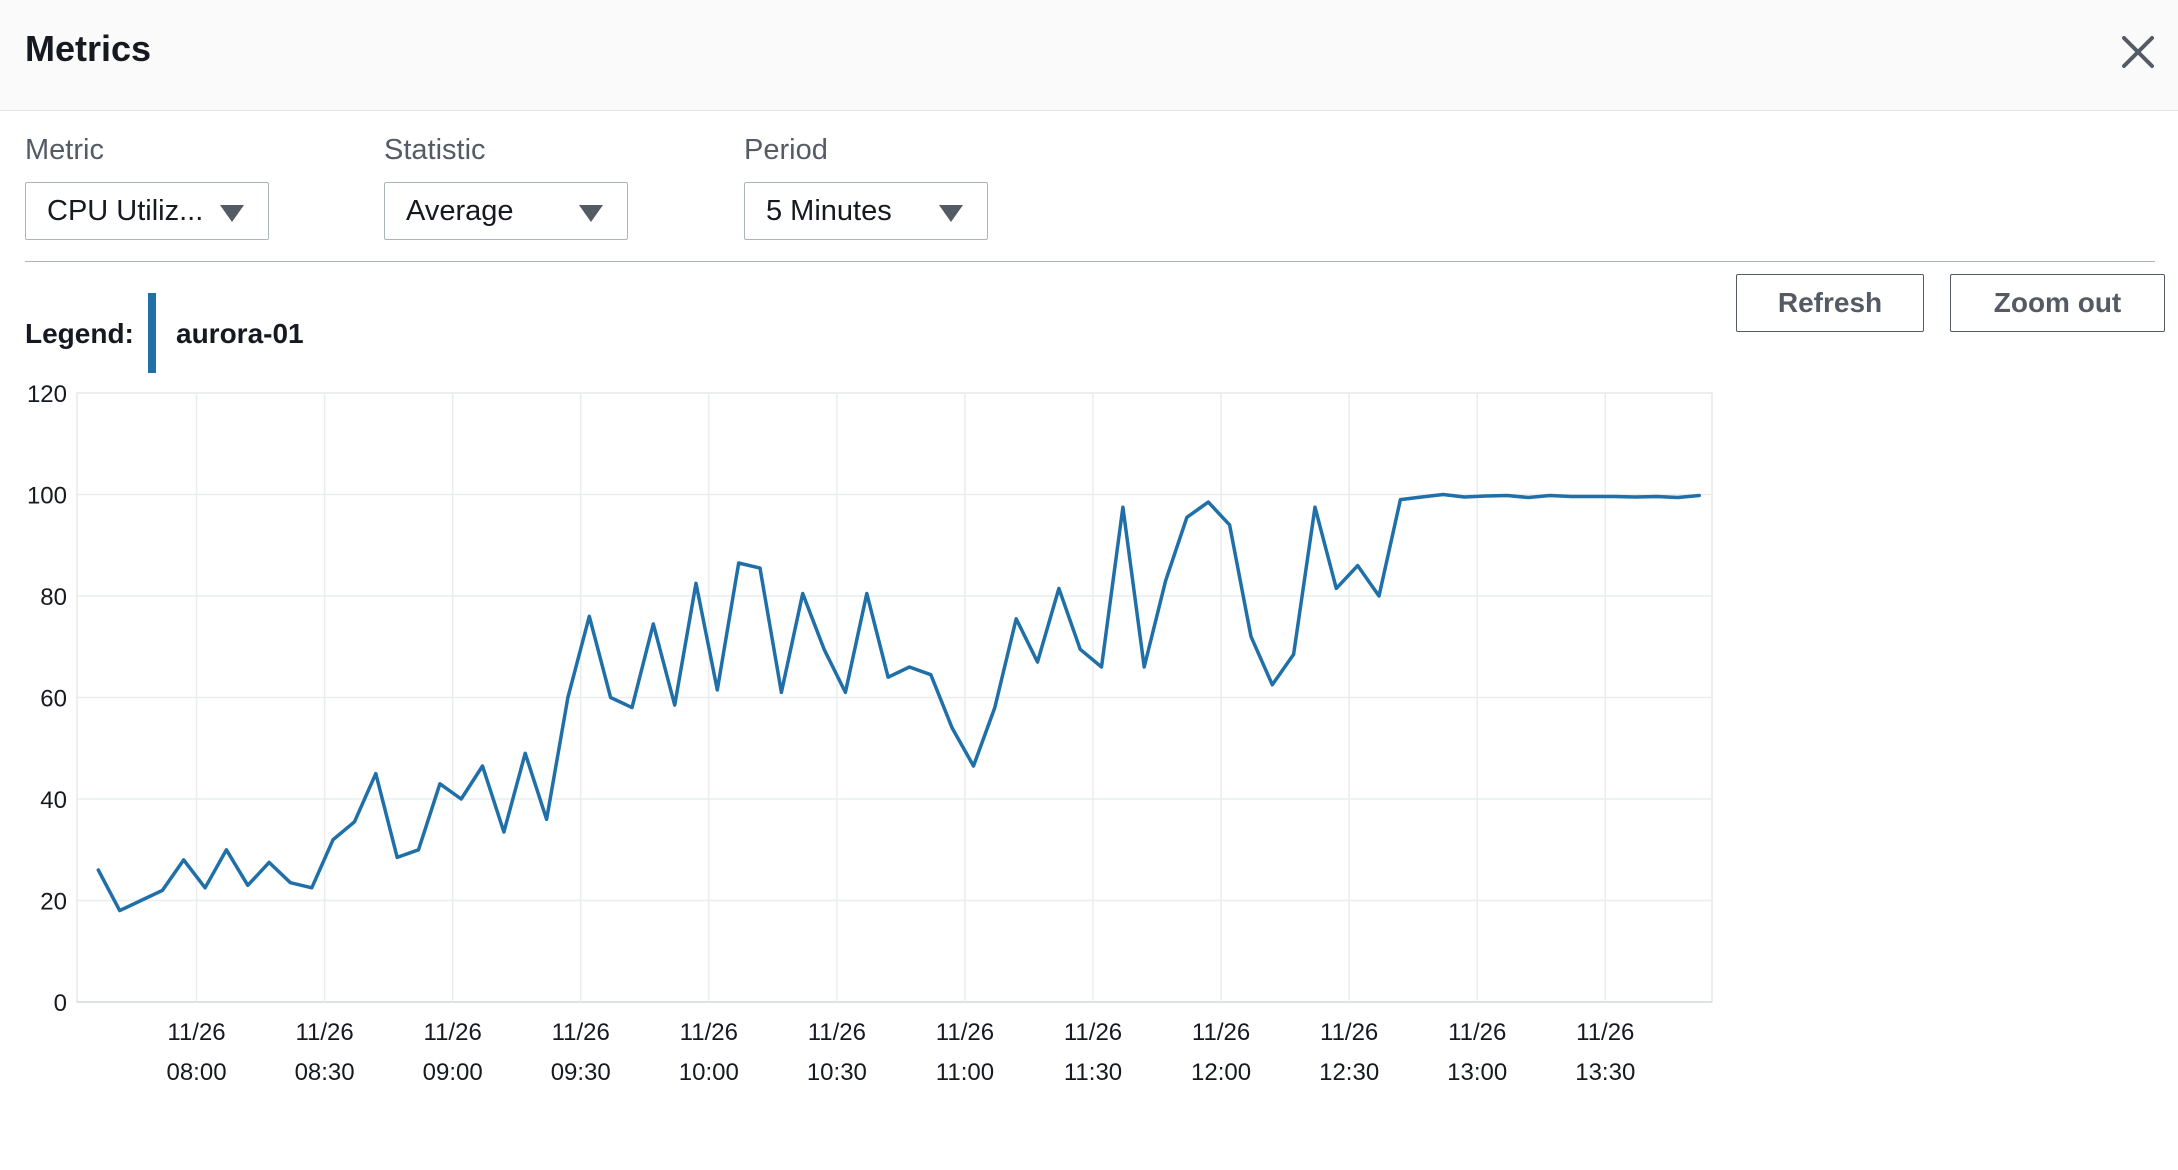 Image resolution: width=2178 pixels, height=1170 pixels. I want to click on modal-header: Metrics, so click(1089, 55).